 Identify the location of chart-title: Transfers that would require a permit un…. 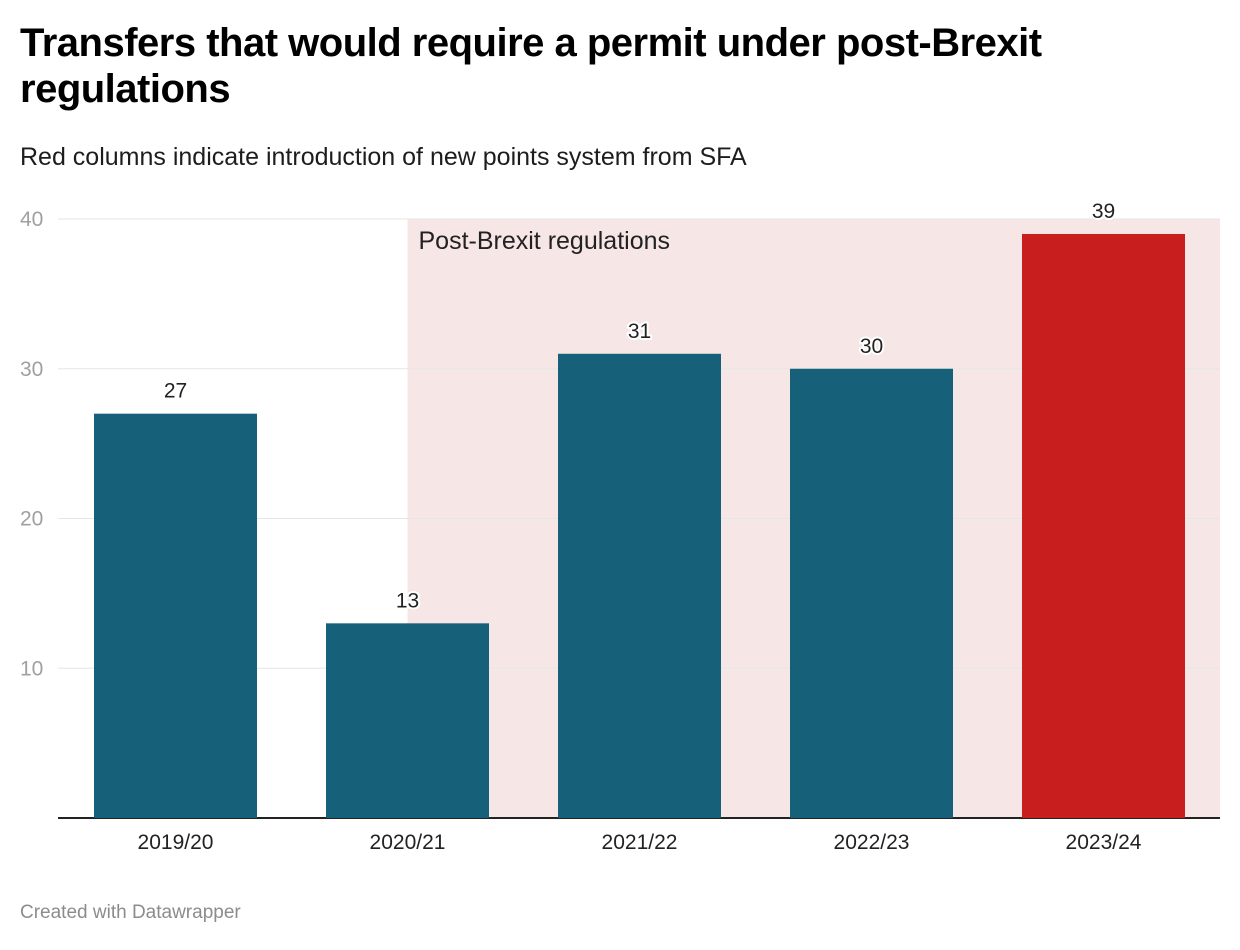
(531, 66).